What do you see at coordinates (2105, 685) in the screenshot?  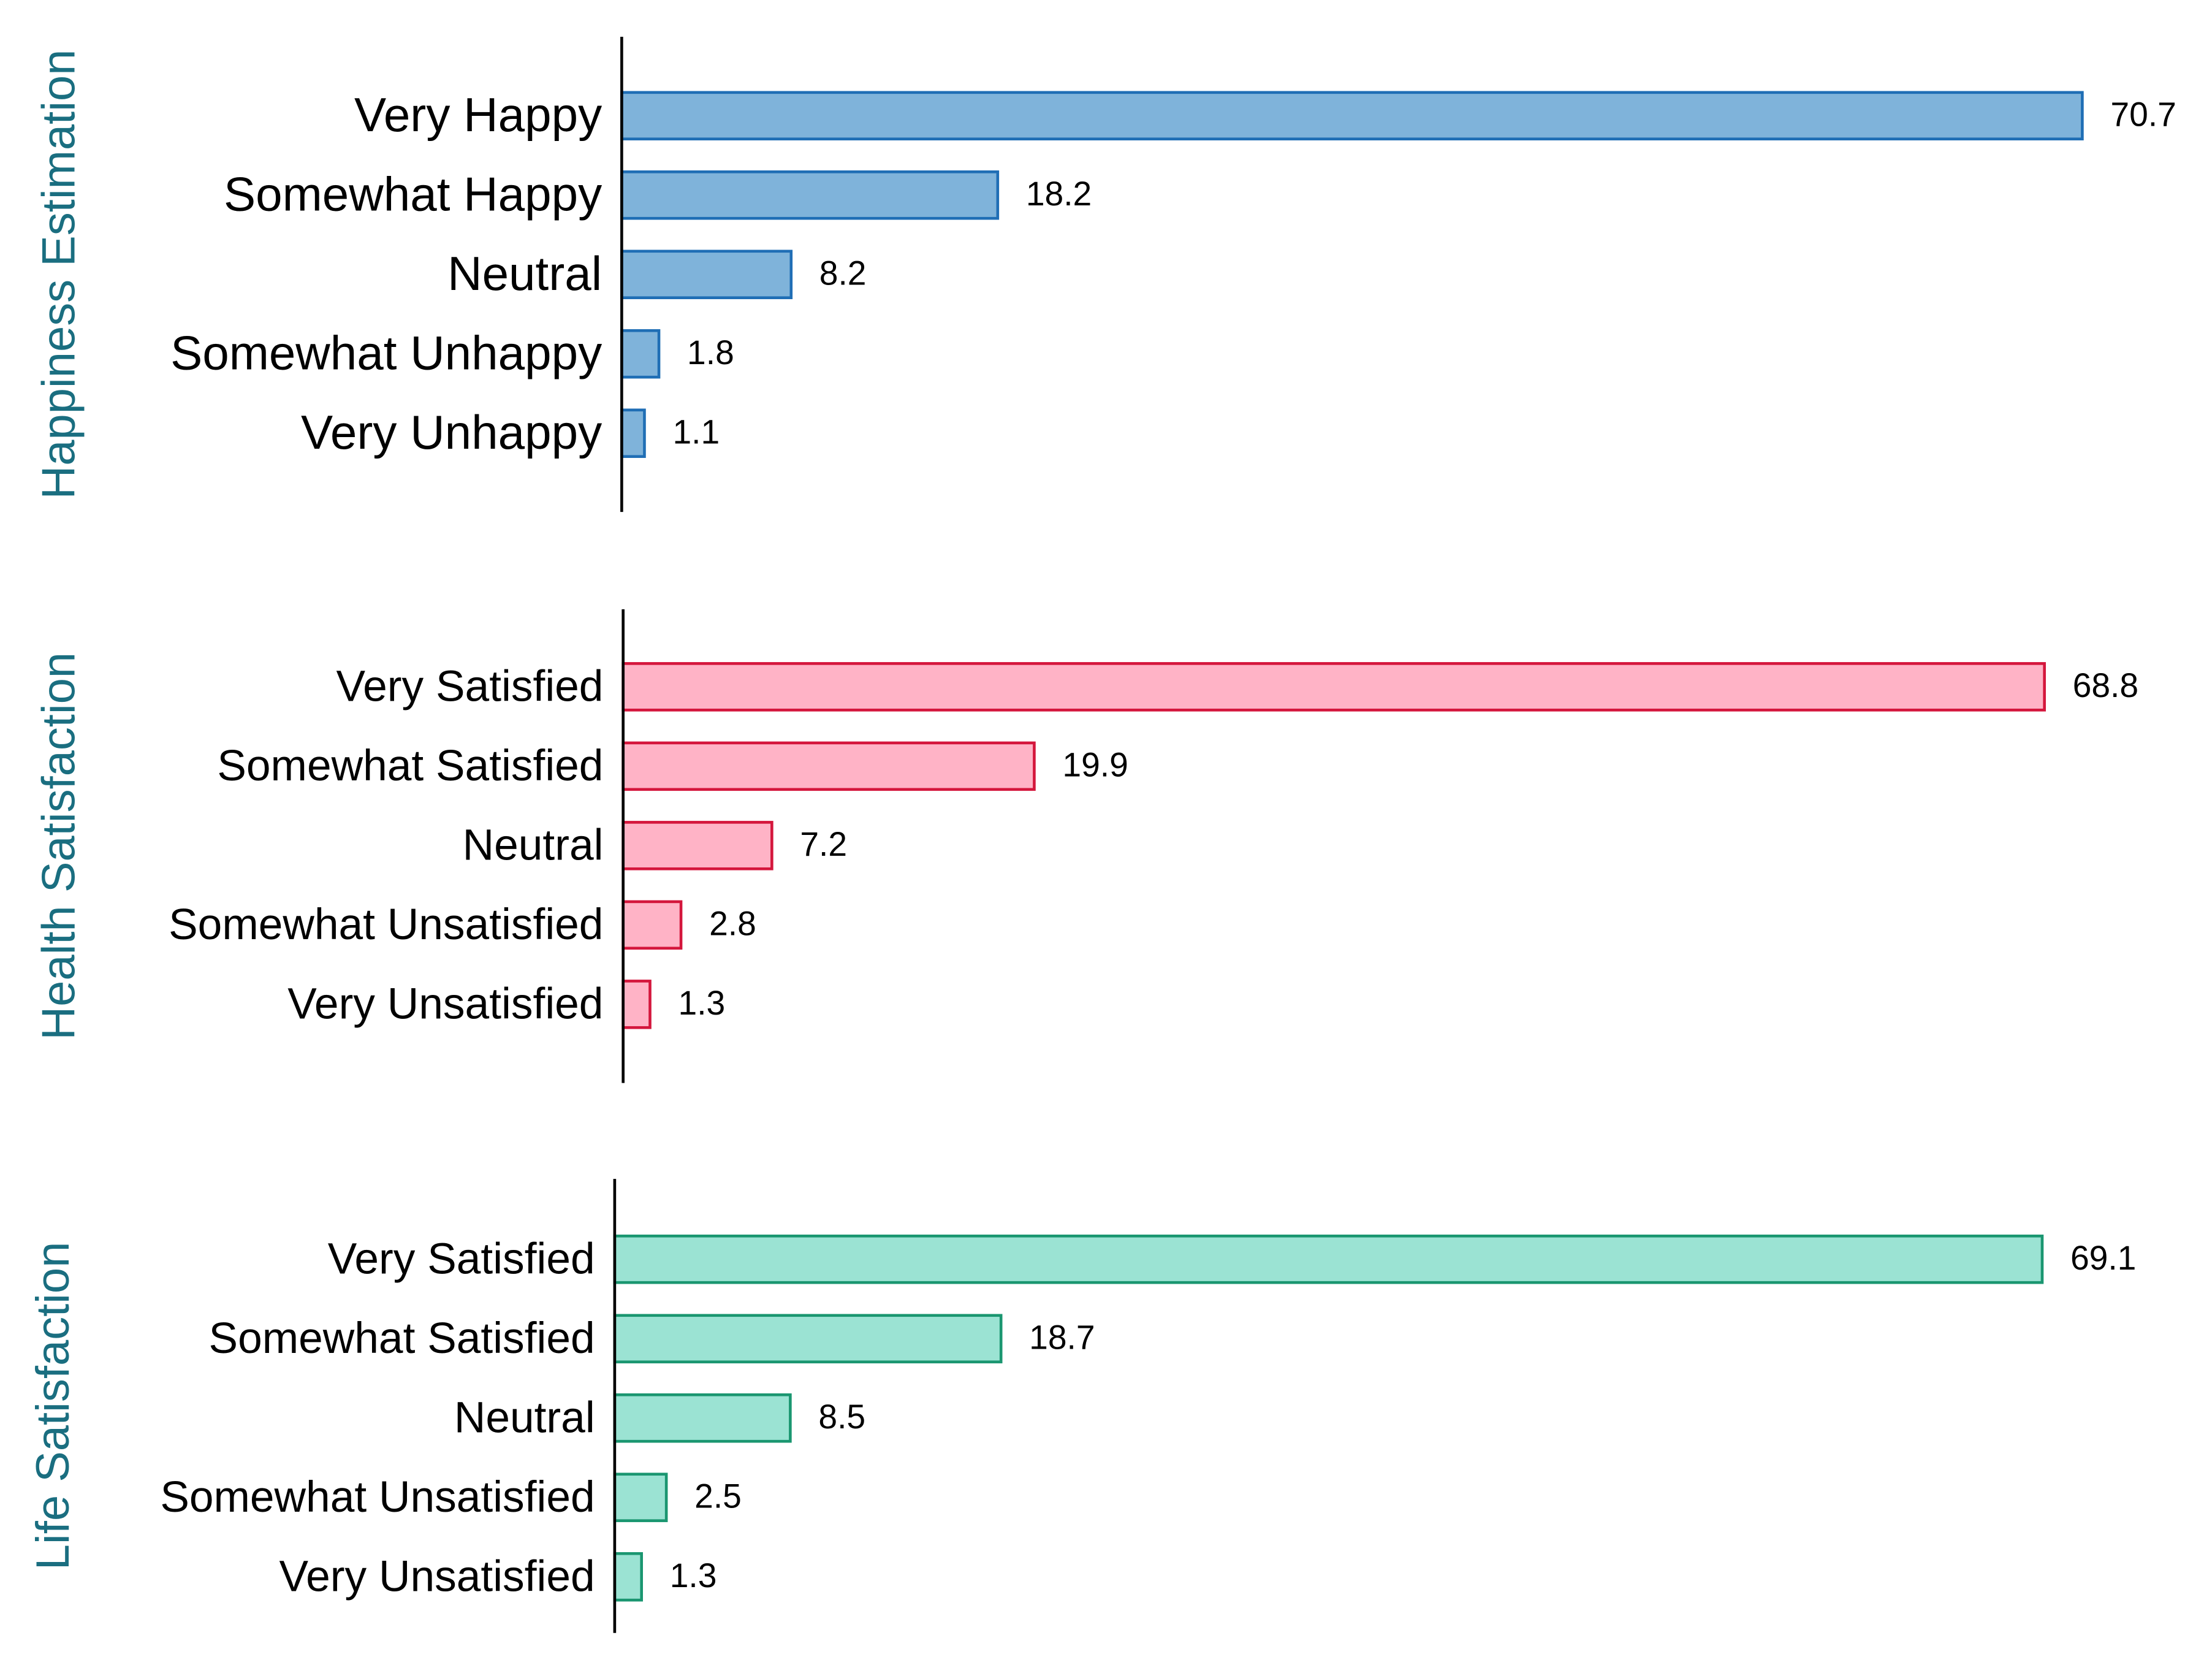 I see `value-label: 68.8` at bounding box center [2105, 685].